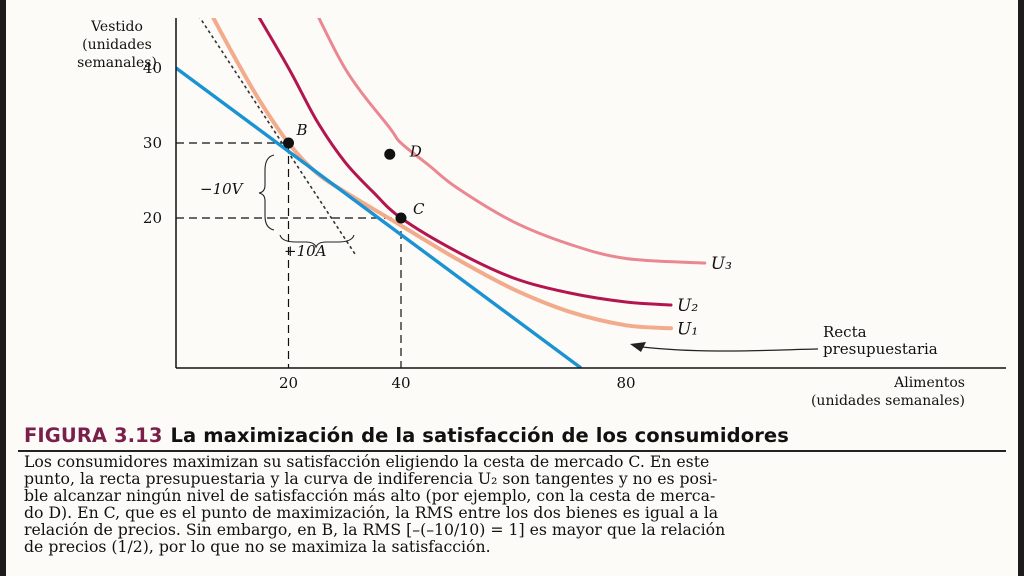  What do you see at coordinates (929, 383) in the screenshot?
I see `x-axis-title-line-1: Alimentos` at bounding box center [929, 383].